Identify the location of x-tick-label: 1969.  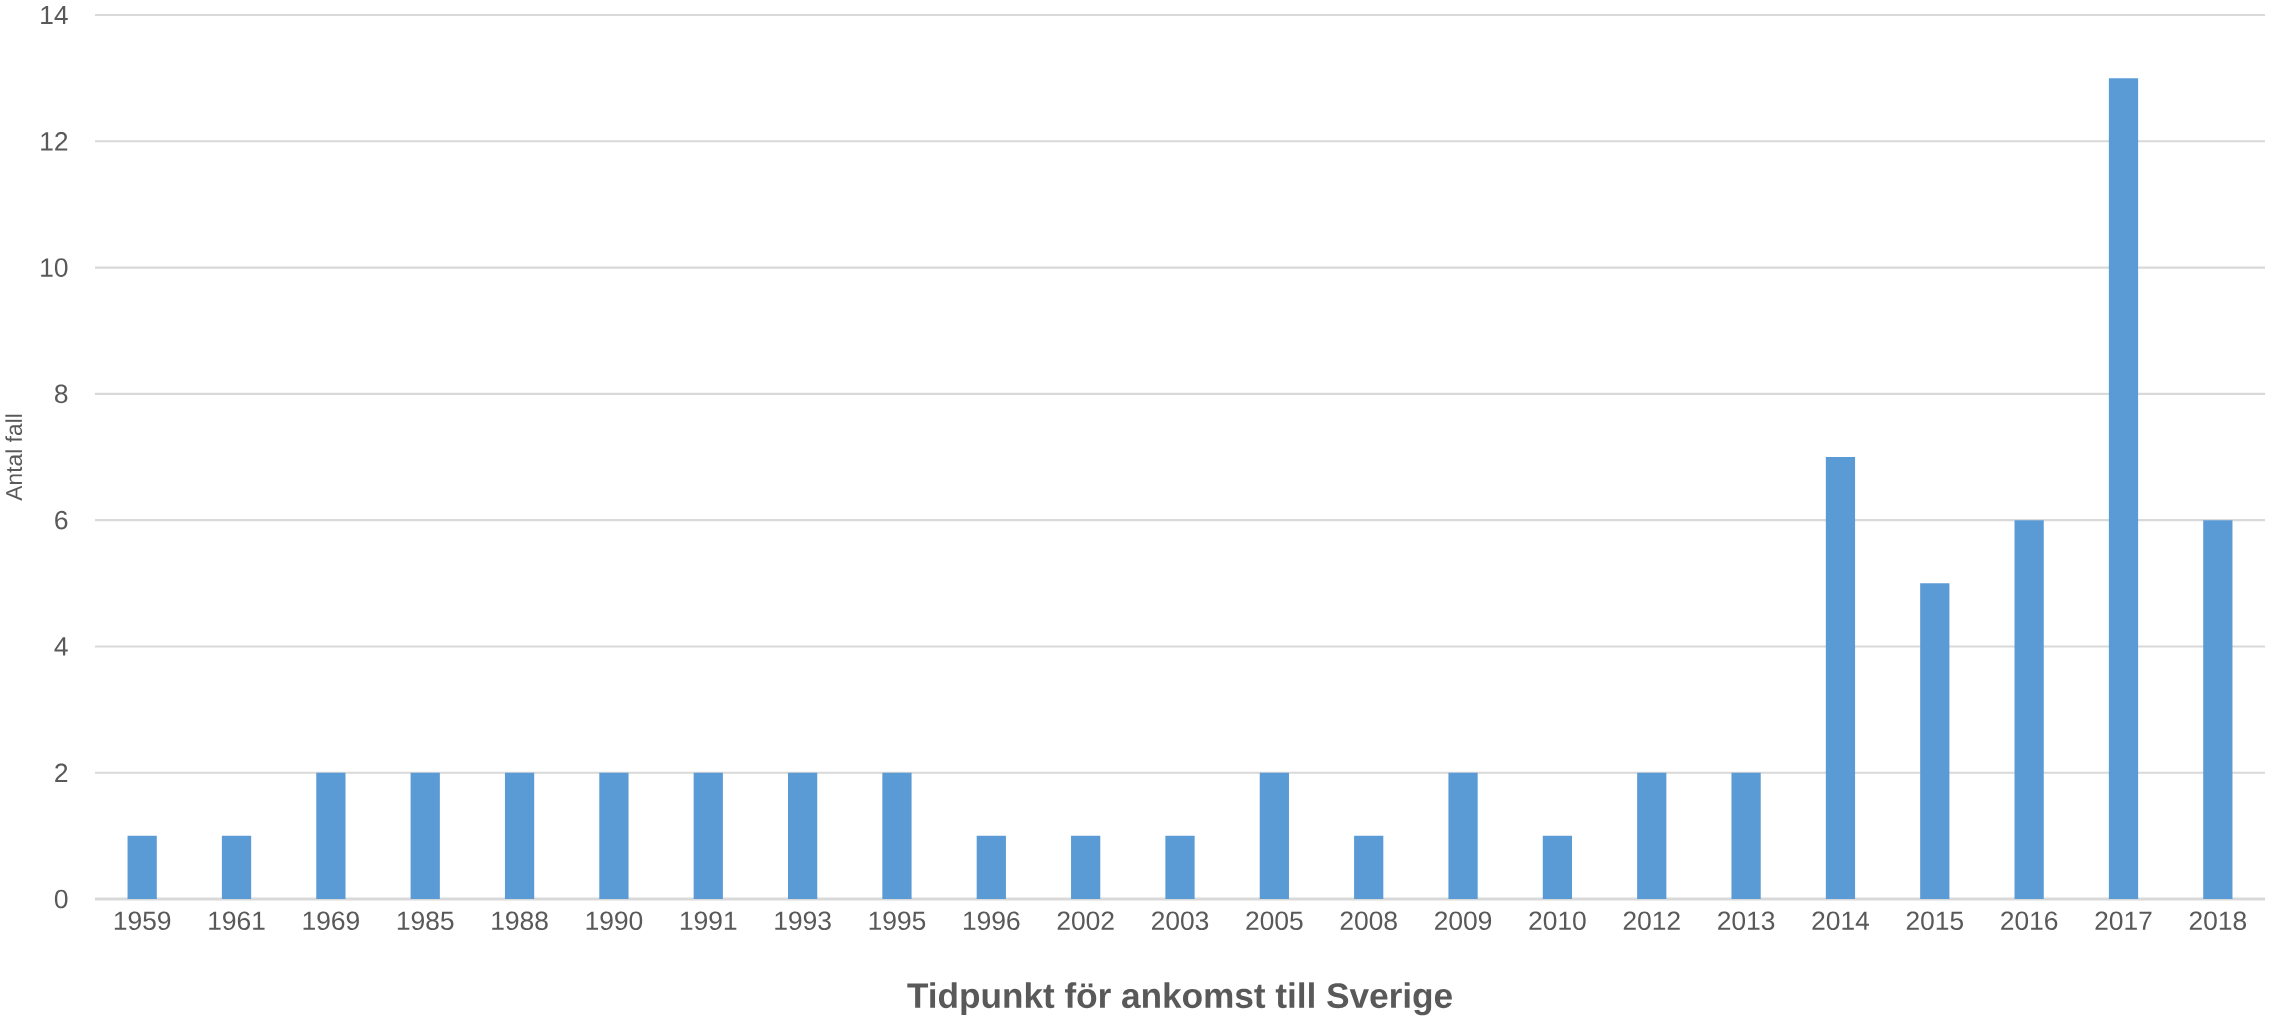
(331, 921).